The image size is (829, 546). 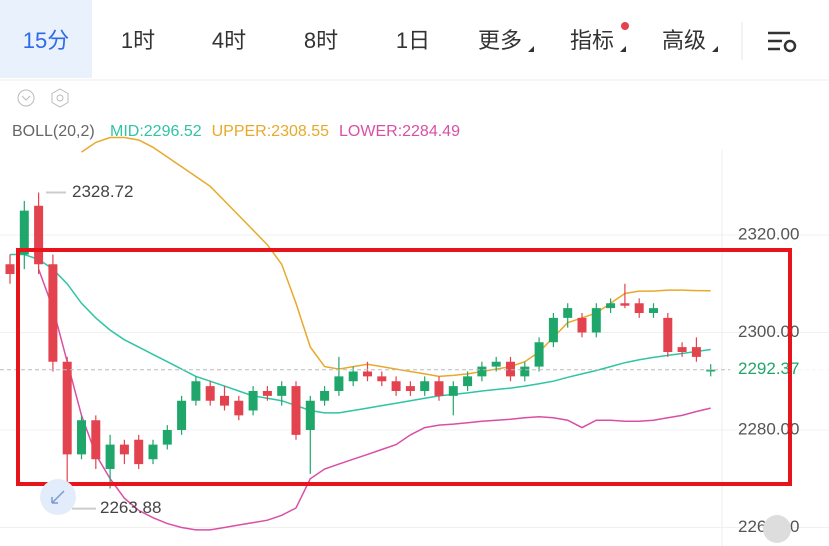 I want to click on y-tick-label: 2300.00, so click(x=768, y=331).